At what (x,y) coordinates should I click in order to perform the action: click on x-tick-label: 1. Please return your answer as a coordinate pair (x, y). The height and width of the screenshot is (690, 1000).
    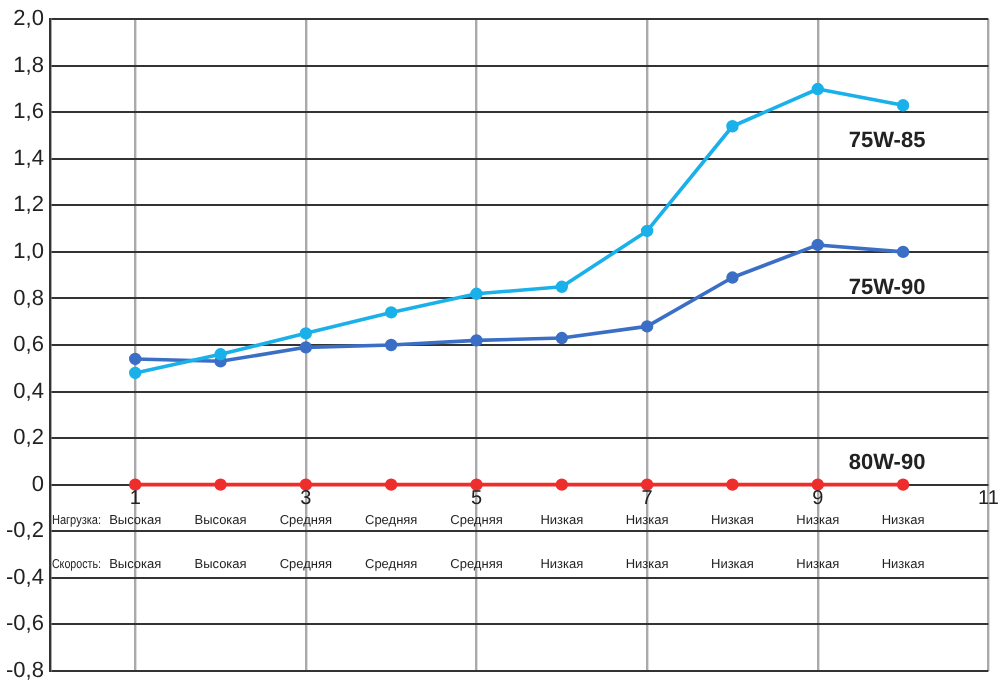
    Looking at the image, I should click on (135, 499).